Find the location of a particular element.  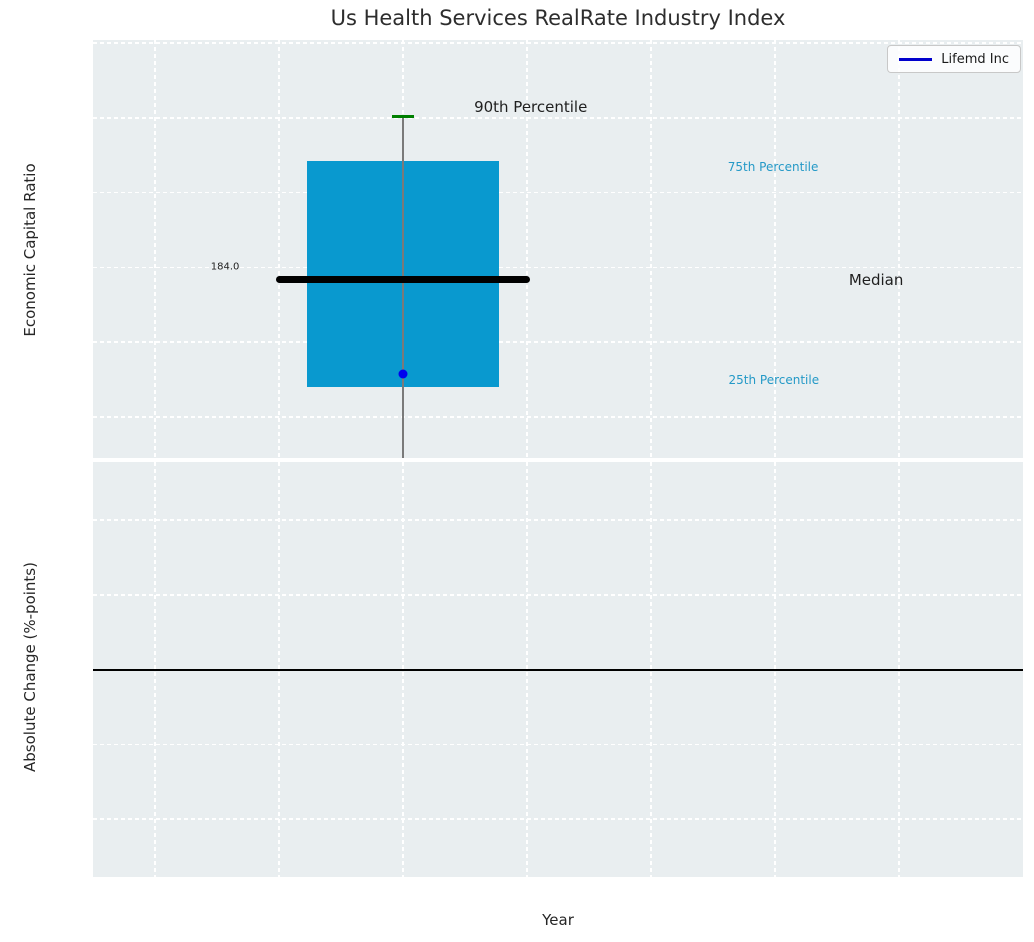

median-line is located at coordinates (403, 279).